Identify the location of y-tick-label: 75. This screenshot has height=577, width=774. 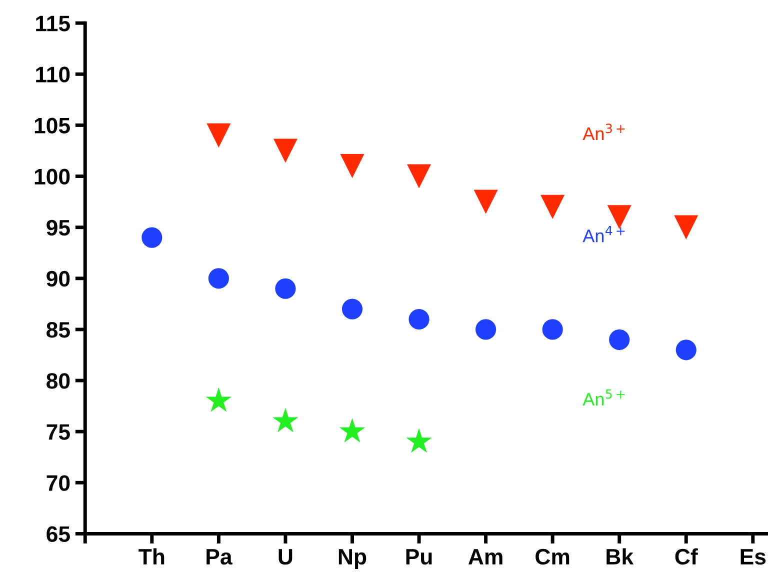
(58, 432).